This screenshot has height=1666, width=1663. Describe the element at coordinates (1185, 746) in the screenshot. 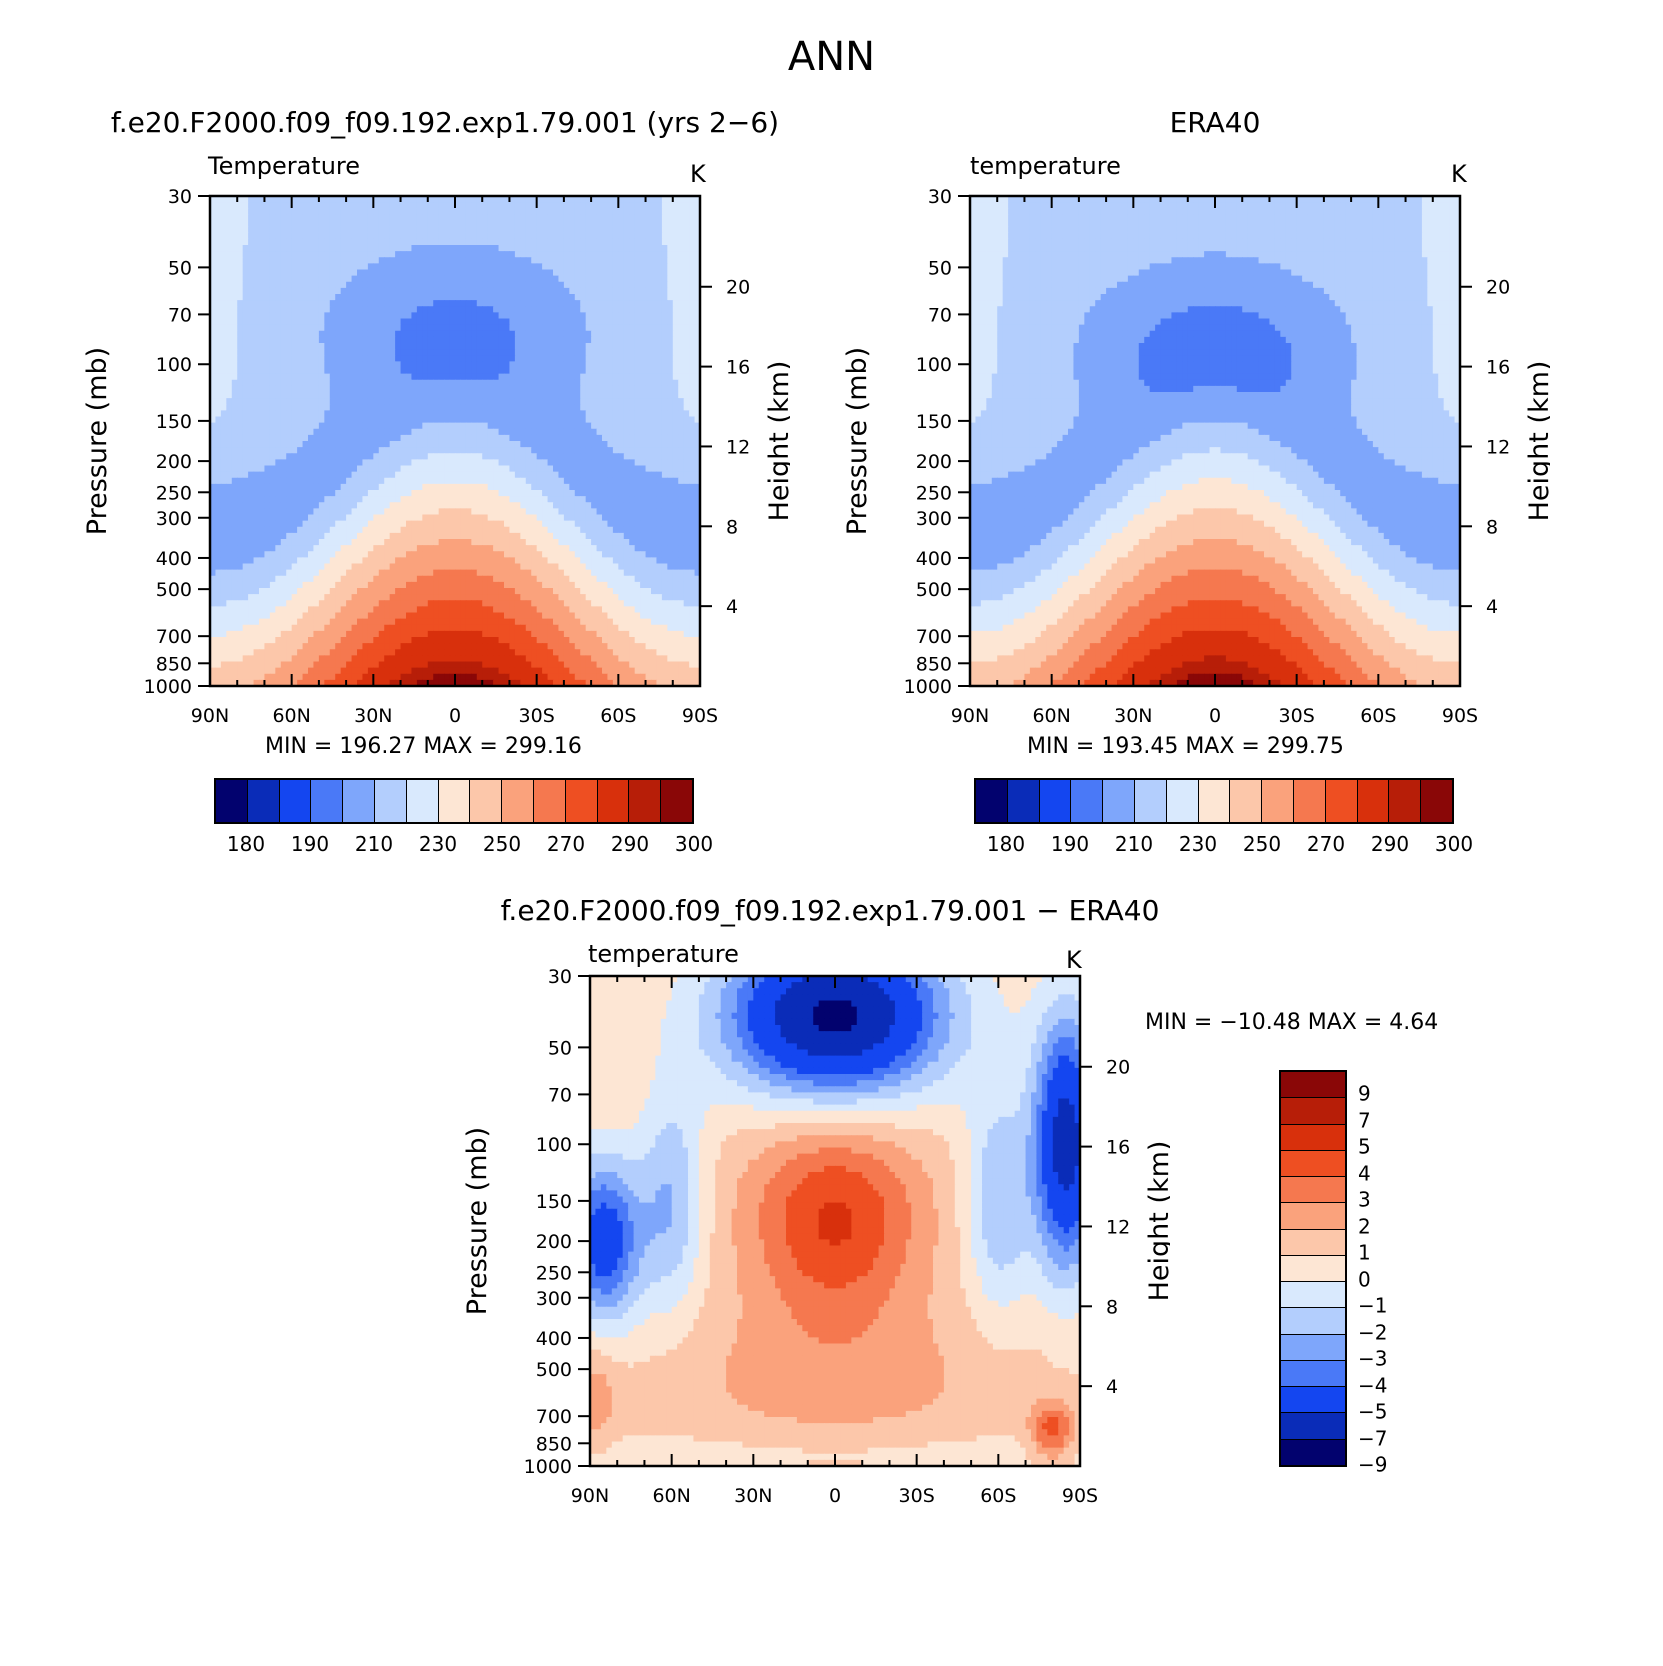

I see `obs-min-max: MIN = 193.45 MAX = 299.75` at that location.